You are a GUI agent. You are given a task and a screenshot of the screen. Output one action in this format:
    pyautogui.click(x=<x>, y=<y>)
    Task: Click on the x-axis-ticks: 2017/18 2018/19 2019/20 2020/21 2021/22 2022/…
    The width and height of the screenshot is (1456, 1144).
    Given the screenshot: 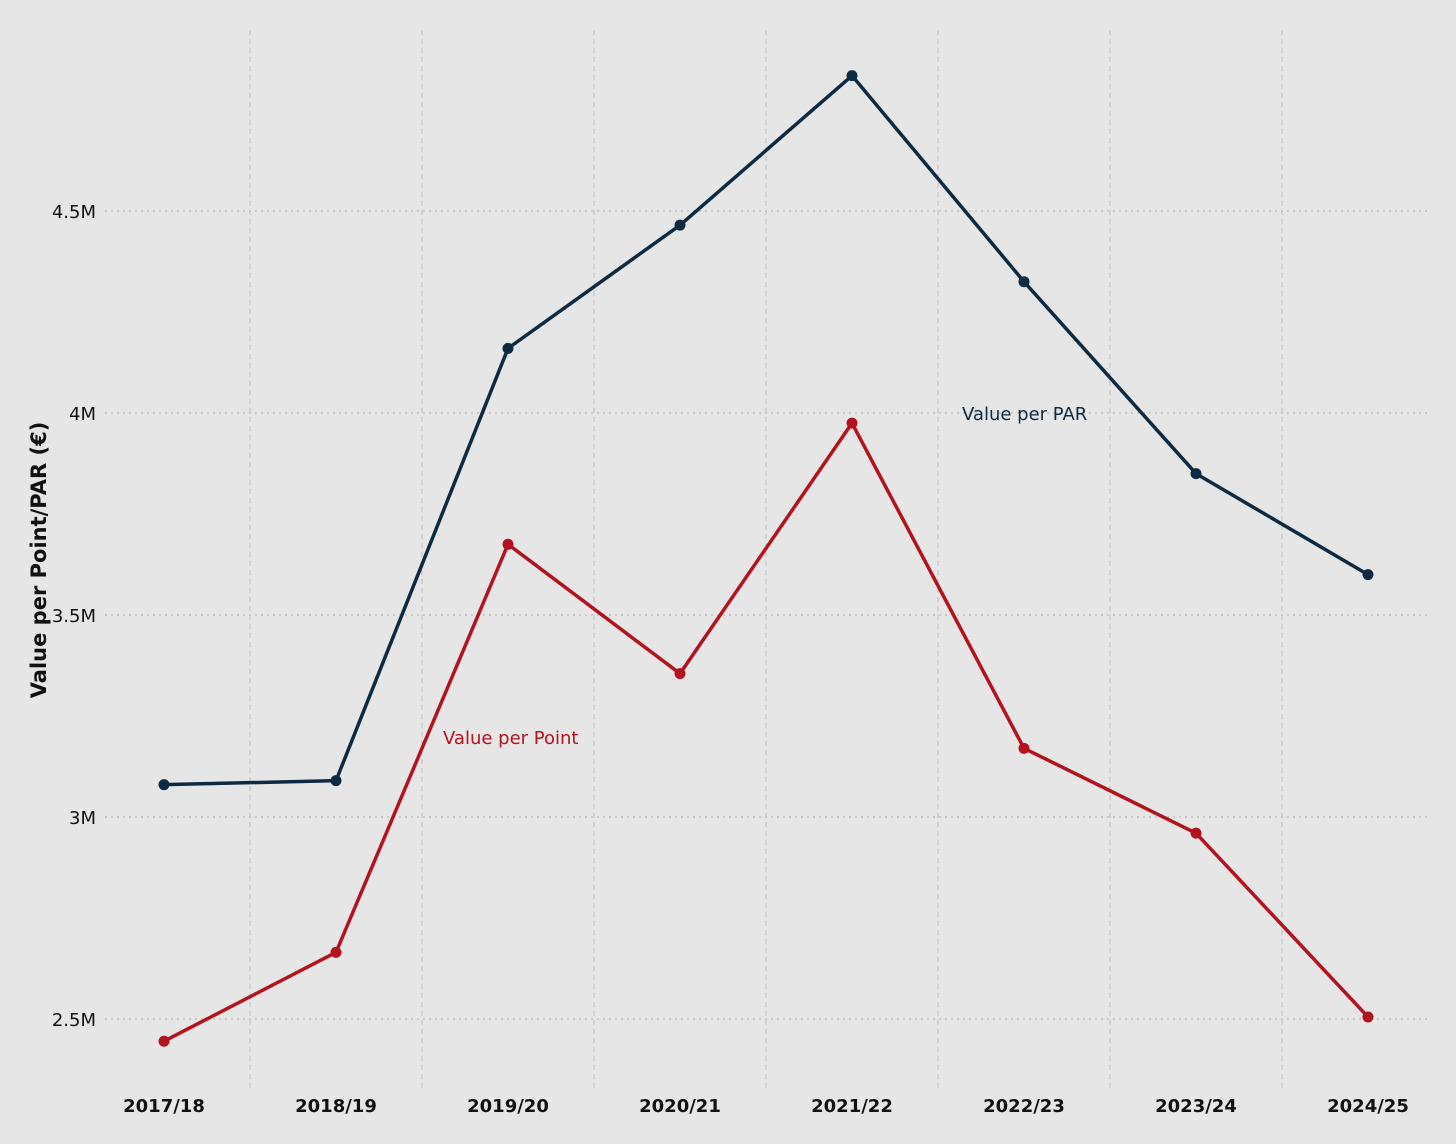 What is the action you would take?
    pyautogui.click(x=766, y=1106)
    